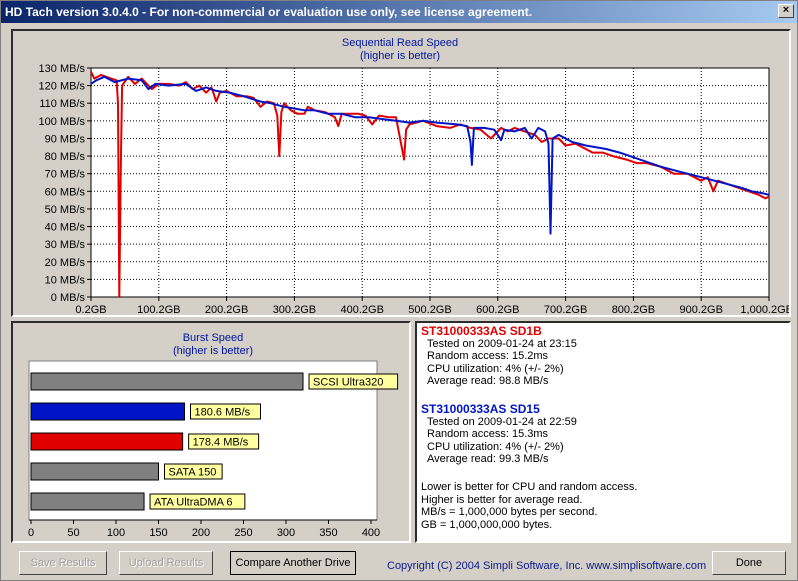  What do you see at coordinates (348, 383) in the screenshot?
I see `burst-bar-label: SCSI Ultra320` at bounding box center [348, 383].